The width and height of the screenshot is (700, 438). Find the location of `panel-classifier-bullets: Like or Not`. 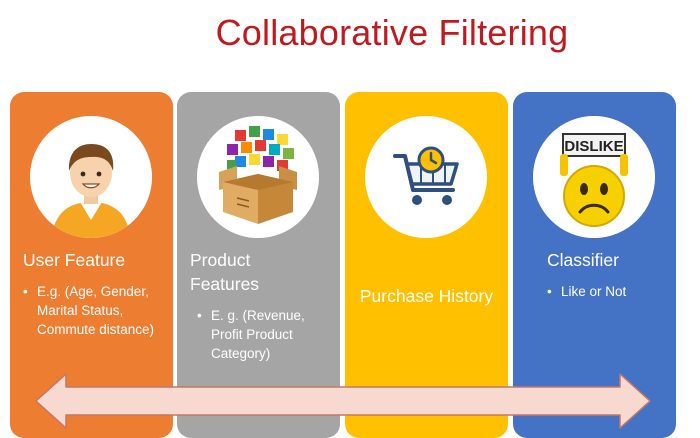

panel-classifier-bullets: Like or Not is located at coordinates (609, 291).